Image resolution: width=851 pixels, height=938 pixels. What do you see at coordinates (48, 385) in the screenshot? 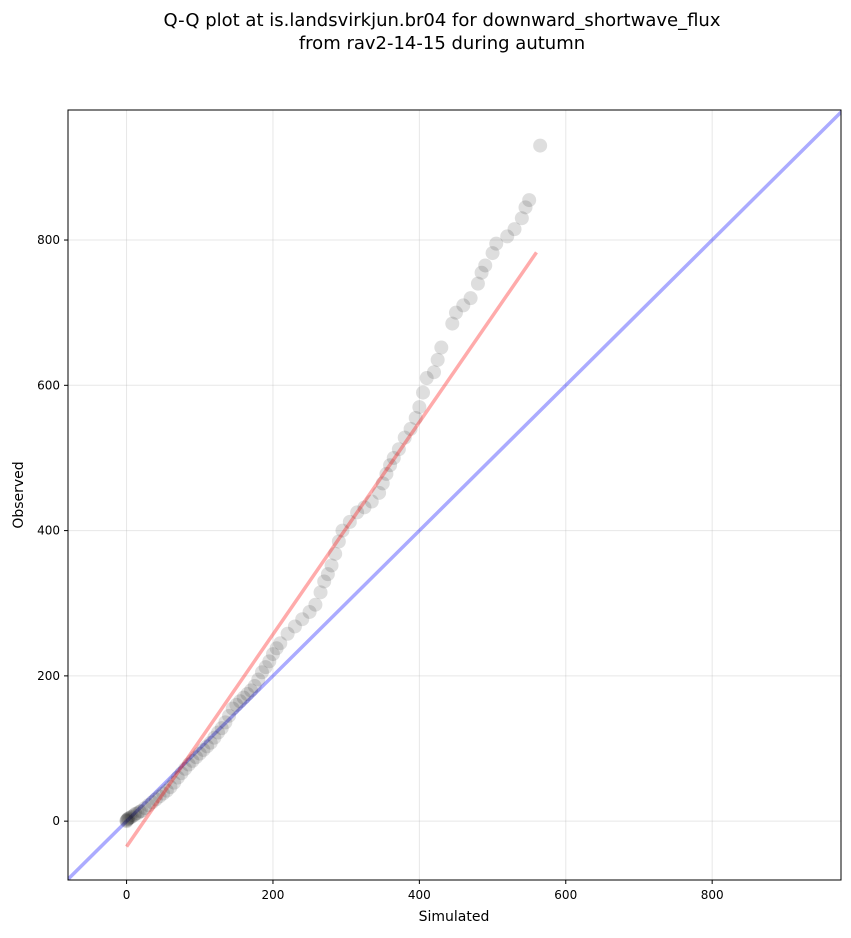
I see `y-tick-label: 600` at bounding box center [48, 385].